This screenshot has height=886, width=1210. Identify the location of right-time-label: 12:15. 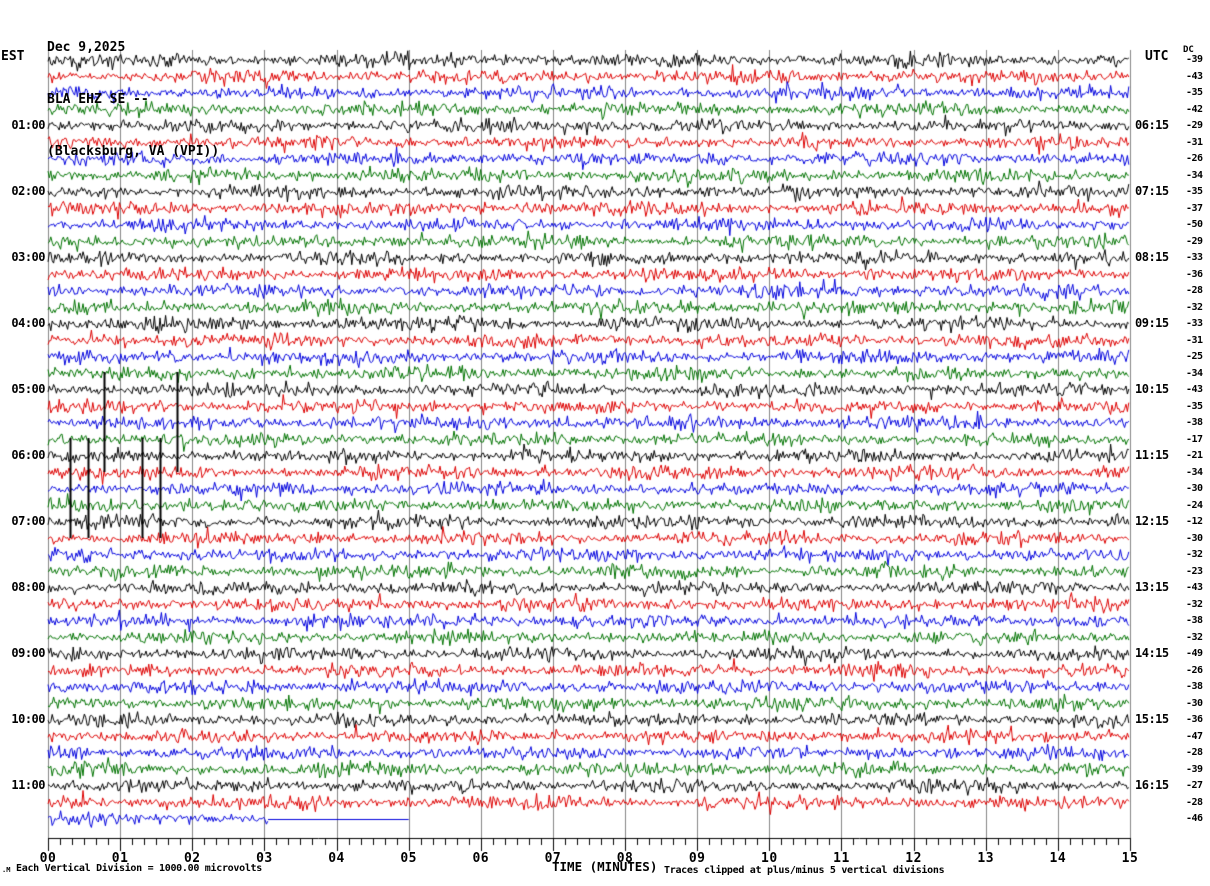
(1152, 521).